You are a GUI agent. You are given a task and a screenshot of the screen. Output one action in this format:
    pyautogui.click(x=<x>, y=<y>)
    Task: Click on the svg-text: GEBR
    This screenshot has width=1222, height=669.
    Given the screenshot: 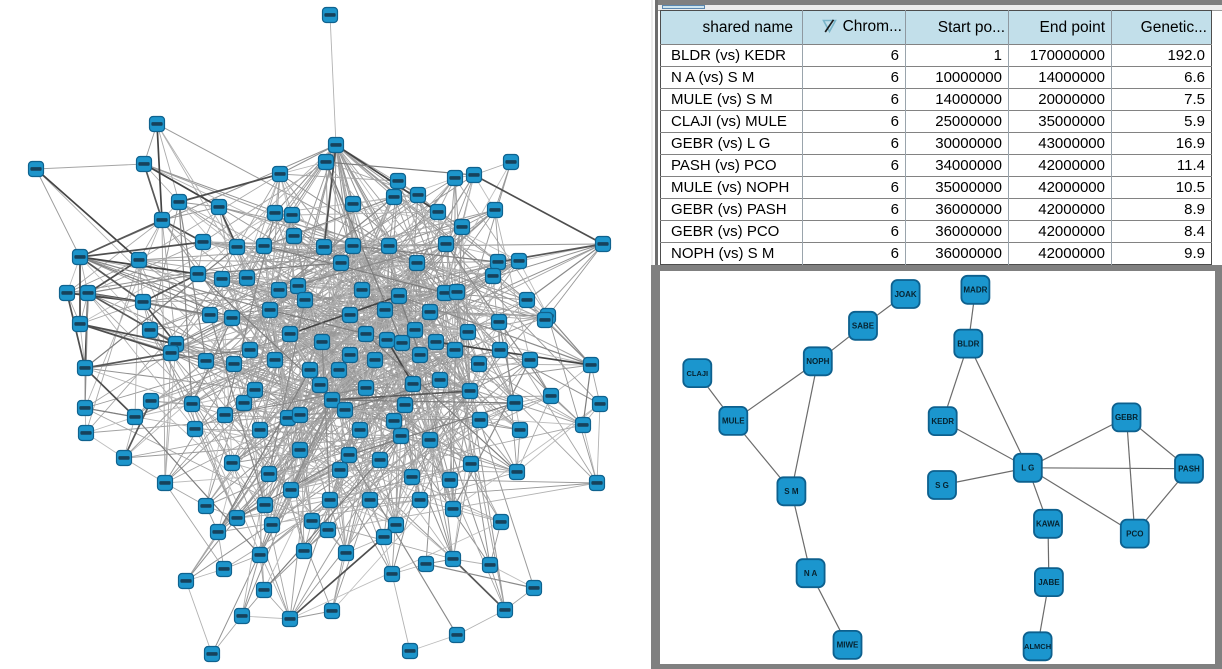 What is the action you would take?
    pyautogui.click(x=1126, y=417)
    